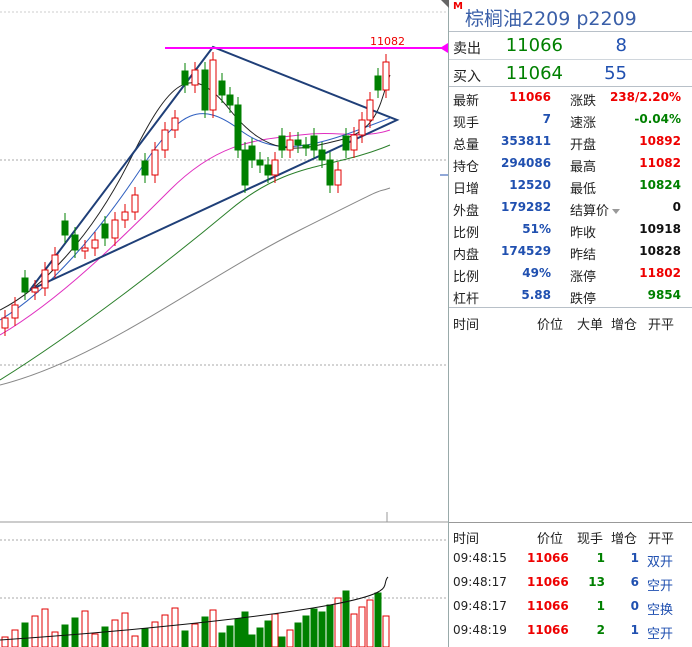 The height and width of the screenshot is (647, 692). What do you see at coordinates (536, 295) in the screenshot?
I see `stat-value: 5.88` at bounding box center [536, 295].